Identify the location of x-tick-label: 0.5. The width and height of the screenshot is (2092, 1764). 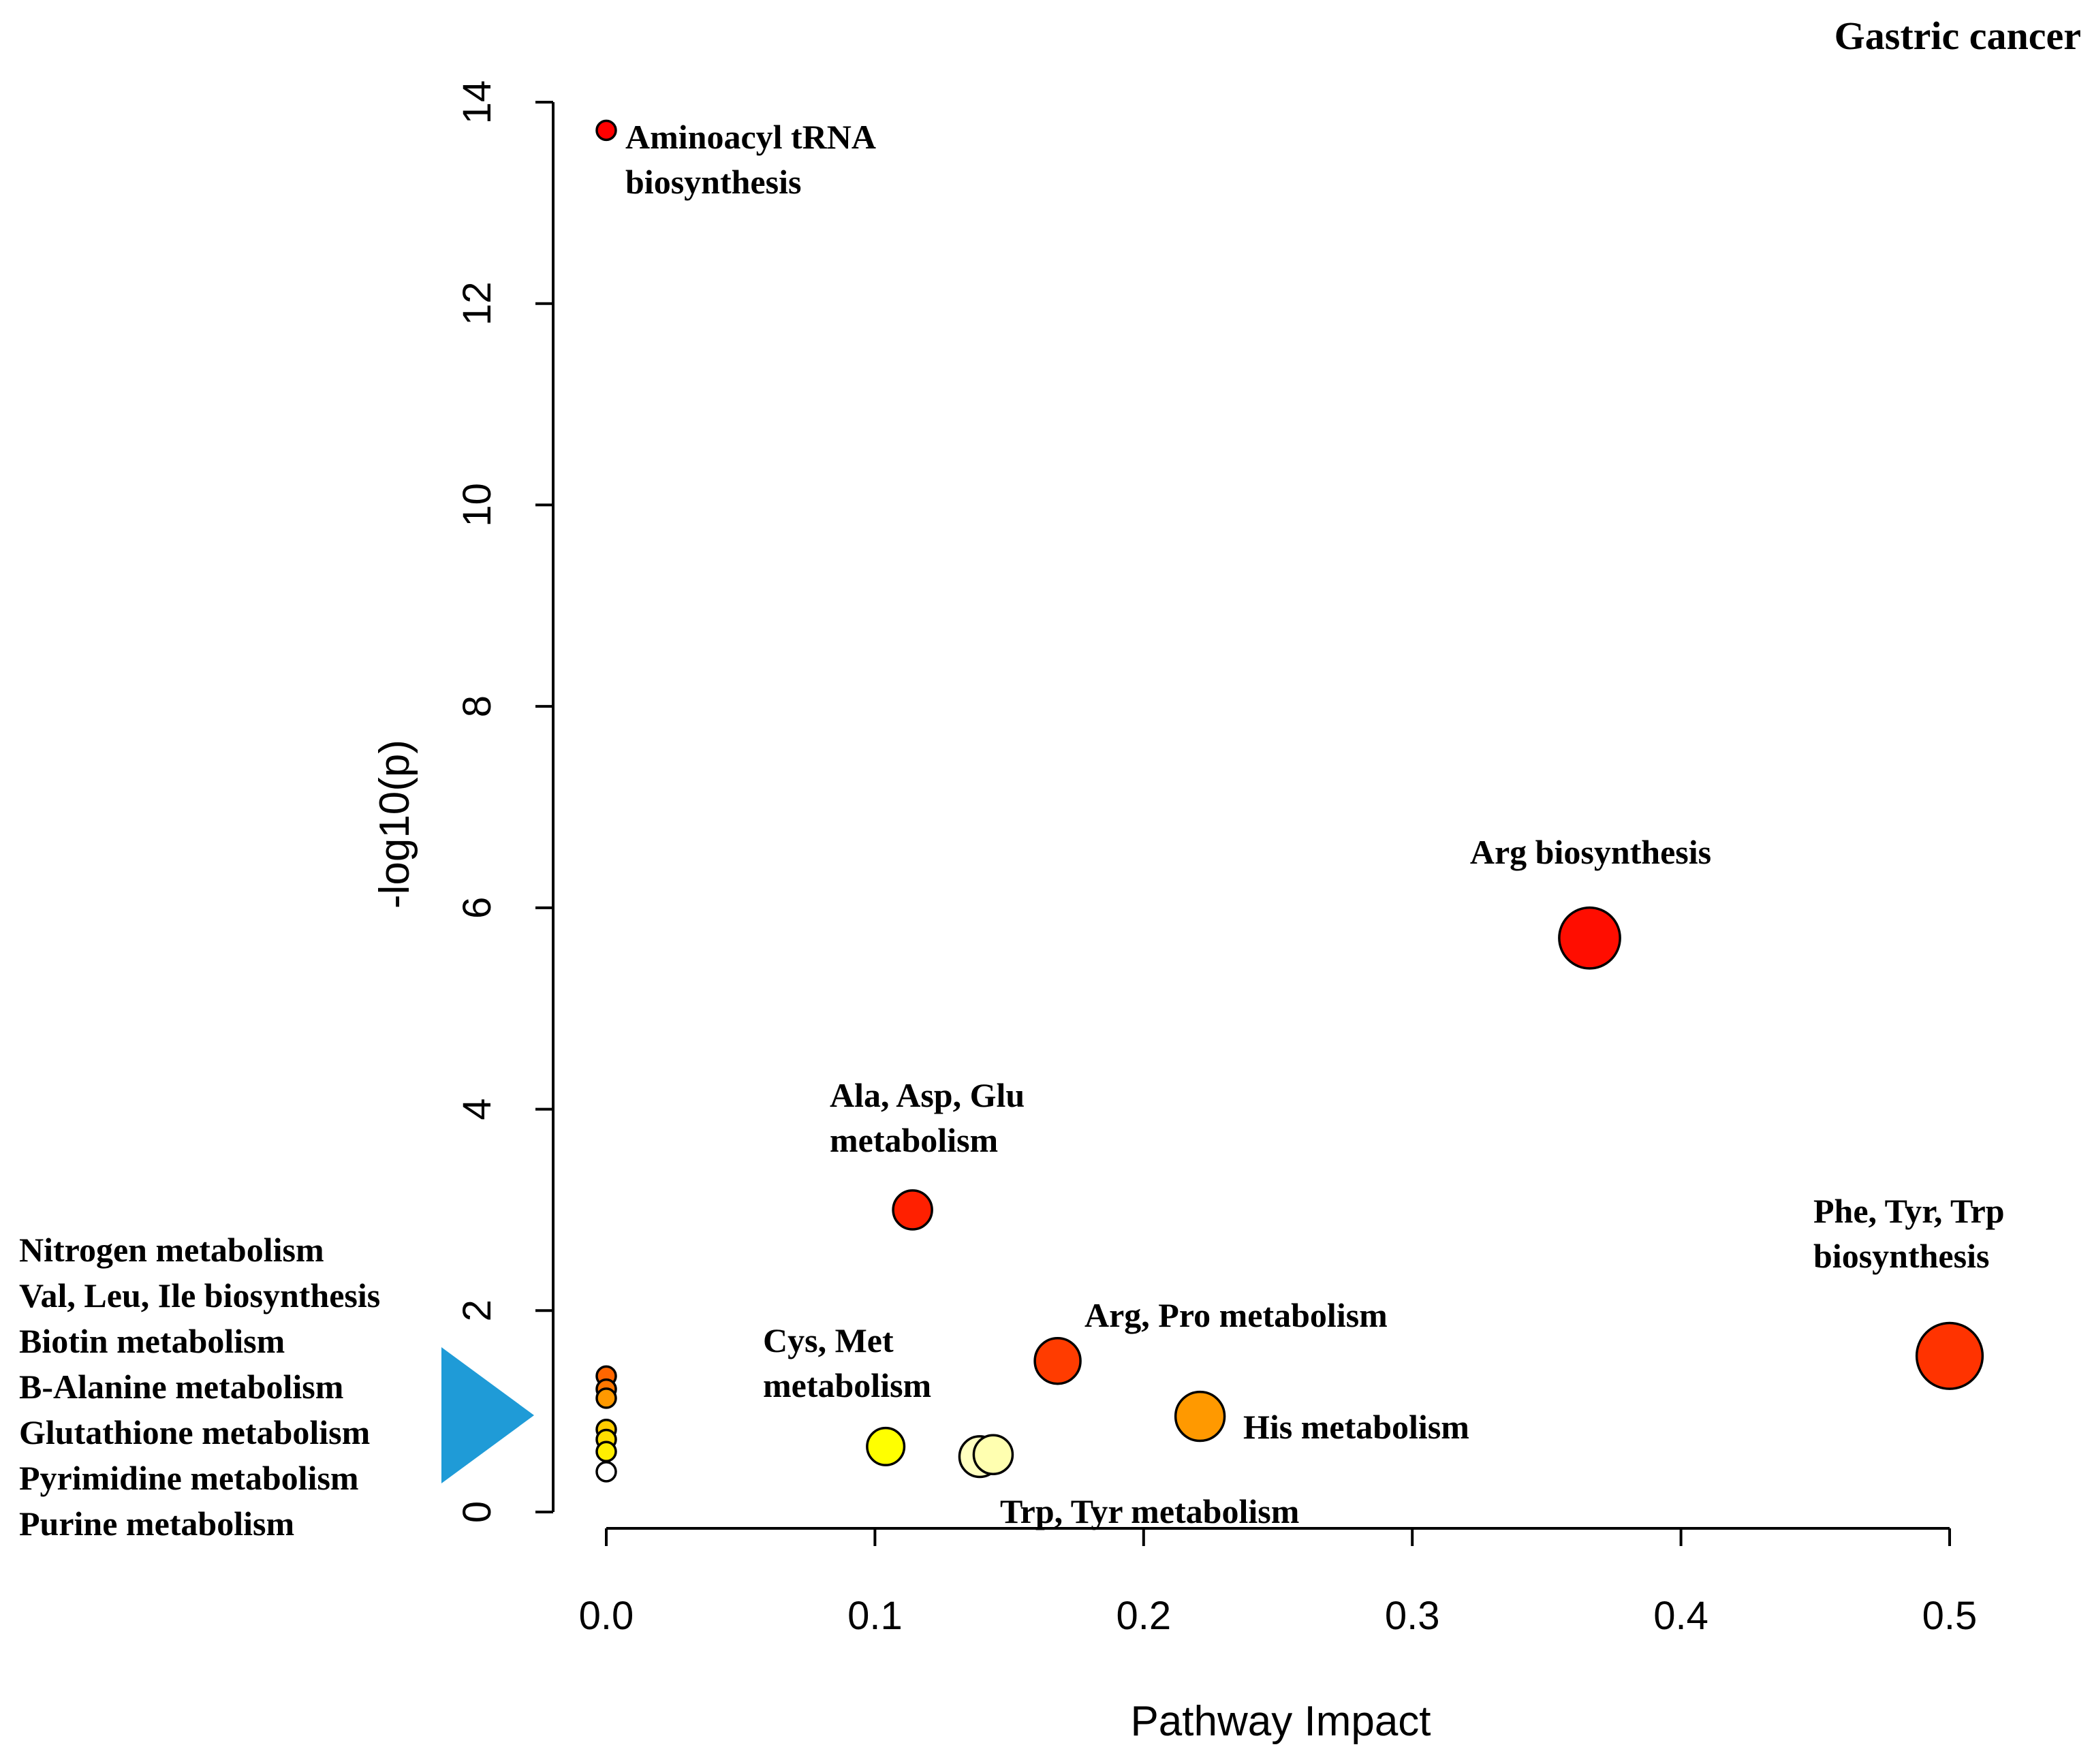
(1950, 1616).